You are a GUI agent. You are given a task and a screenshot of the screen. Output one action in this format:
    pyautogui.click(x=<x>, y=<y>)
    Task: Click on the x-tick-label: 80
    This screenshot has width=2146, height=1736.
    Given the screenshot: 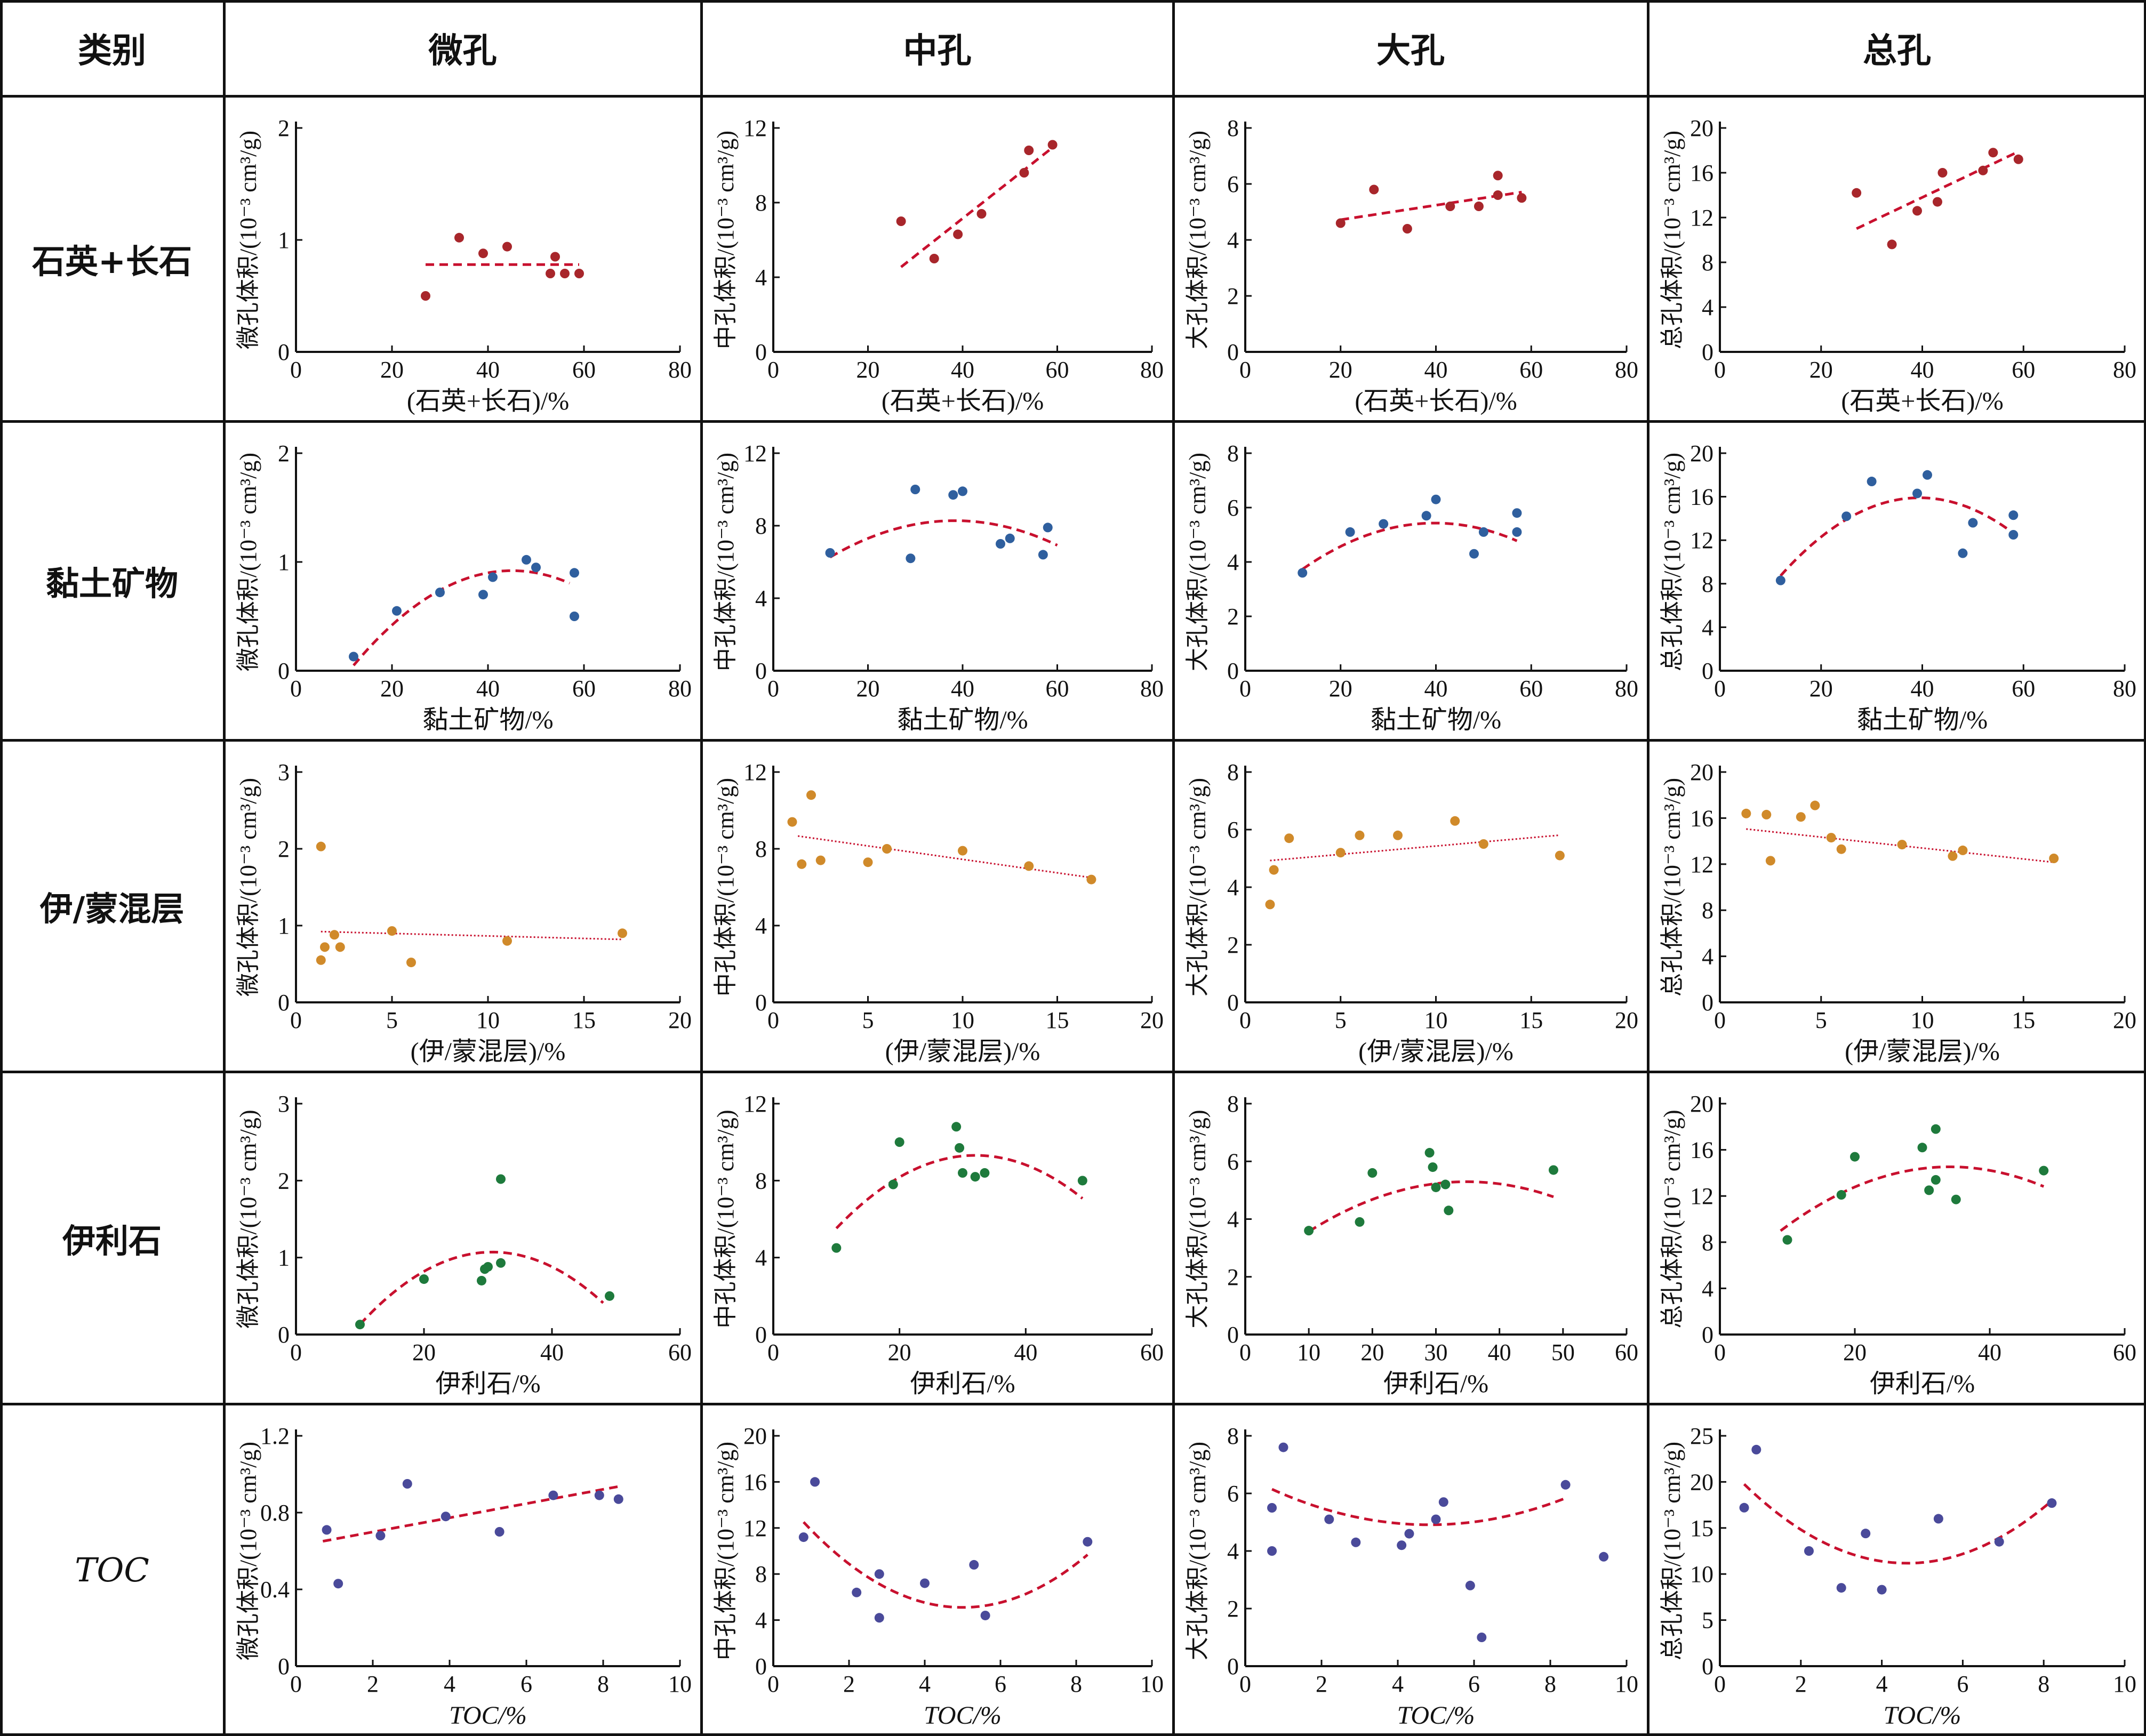 What is the action you would take?
    pyautogui.click(x=2124, y=370)
    